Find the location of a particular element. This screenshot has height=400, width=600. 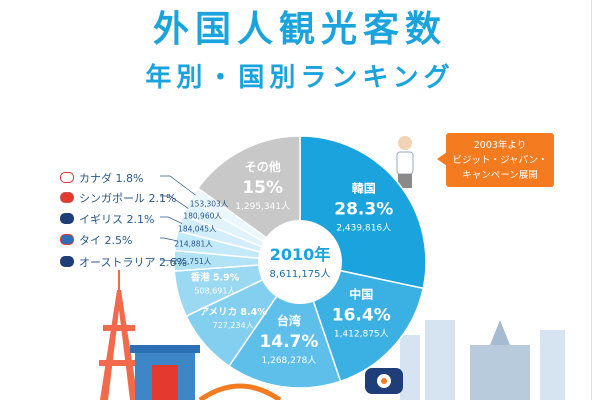

campaign-callout: 2003年より ビジット・ジャパン・ キャンペーン展開 is located at coordinates (500, 160).